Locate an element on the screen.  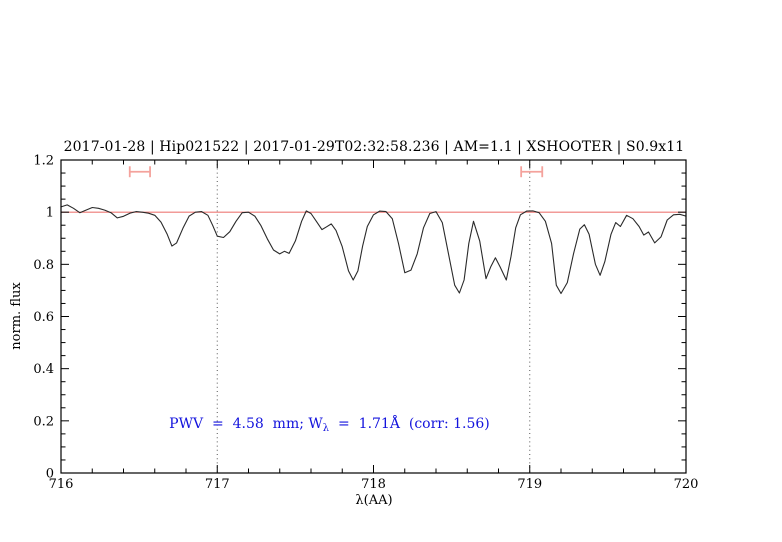
x-tick-label: 720 is located at coordinates (686, 484).